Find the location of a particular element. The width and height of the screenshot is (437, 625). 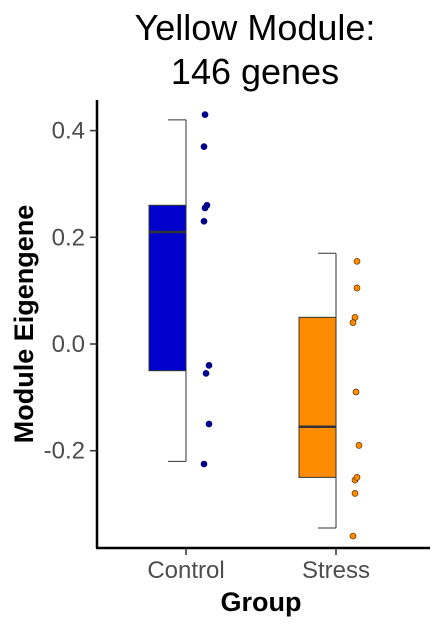

y-tick-label: 0.2 is located at coordinates (68, 237).